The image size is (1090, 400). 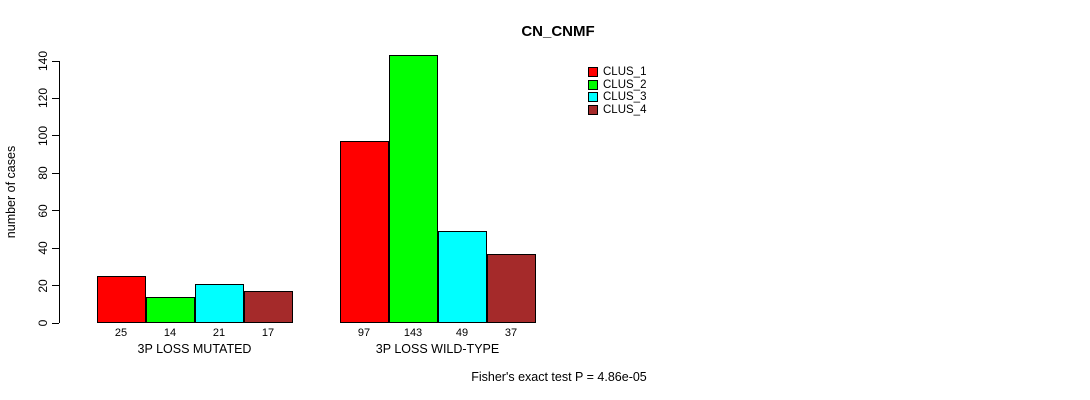 I want to click on y-axis-line, so click(x=59, y=192).